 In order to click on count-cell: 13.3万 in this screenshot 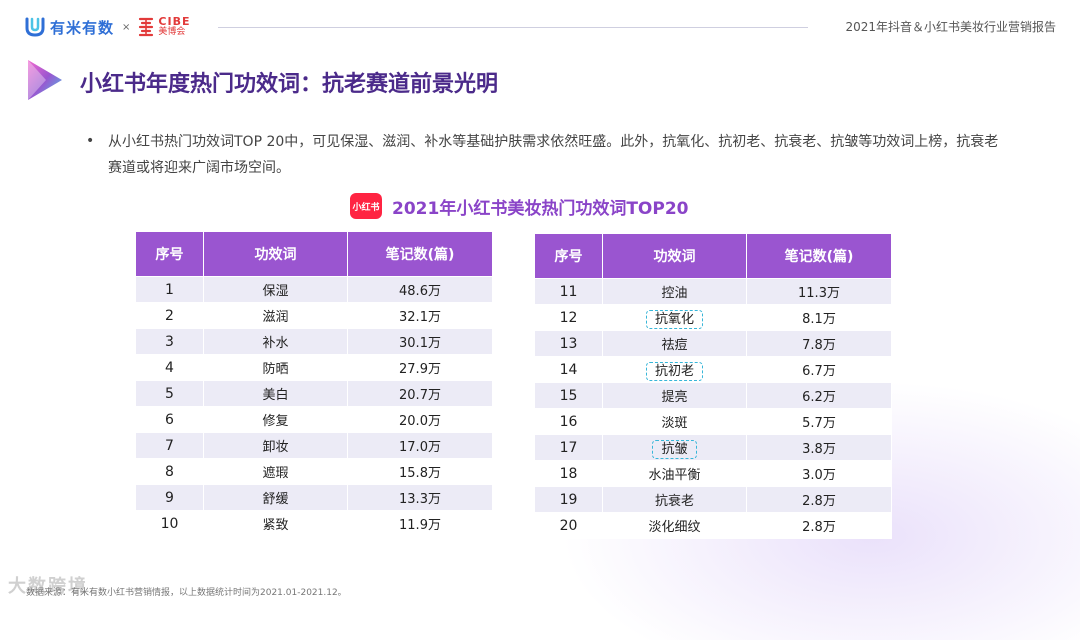, I will do `click(420, 497)`.